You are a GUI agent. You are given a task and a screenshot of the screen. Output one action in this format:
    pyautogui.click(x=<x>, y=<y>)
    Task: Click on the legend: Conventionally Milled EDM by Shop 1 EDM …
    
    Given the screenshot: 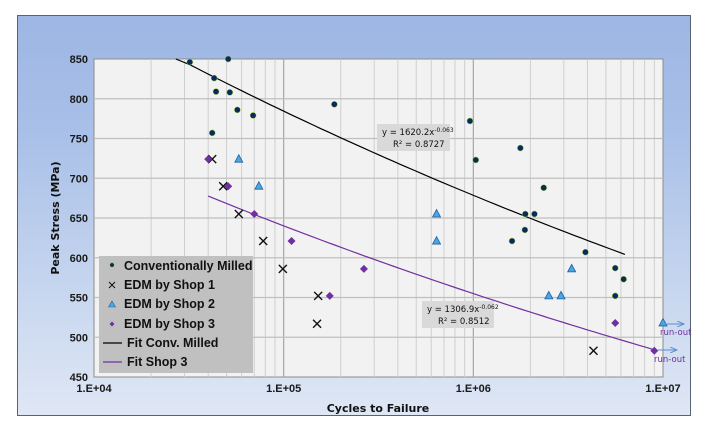 What is the action you would take?
    pyautogui.click(x=176, y=314)
    